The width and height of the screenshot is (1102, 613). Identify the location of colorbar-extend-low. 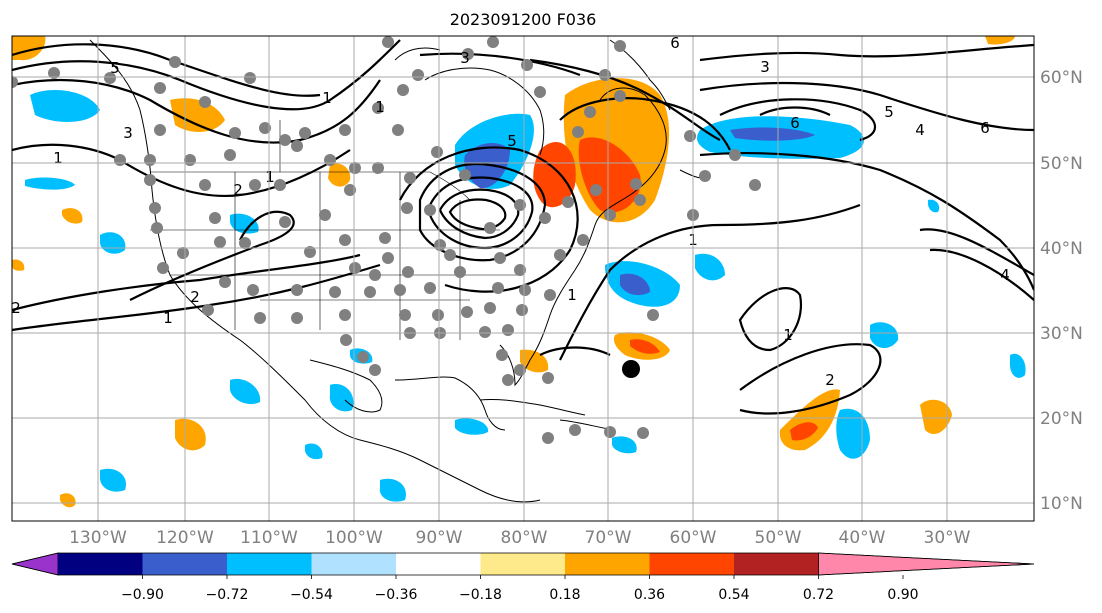
(35, 564).